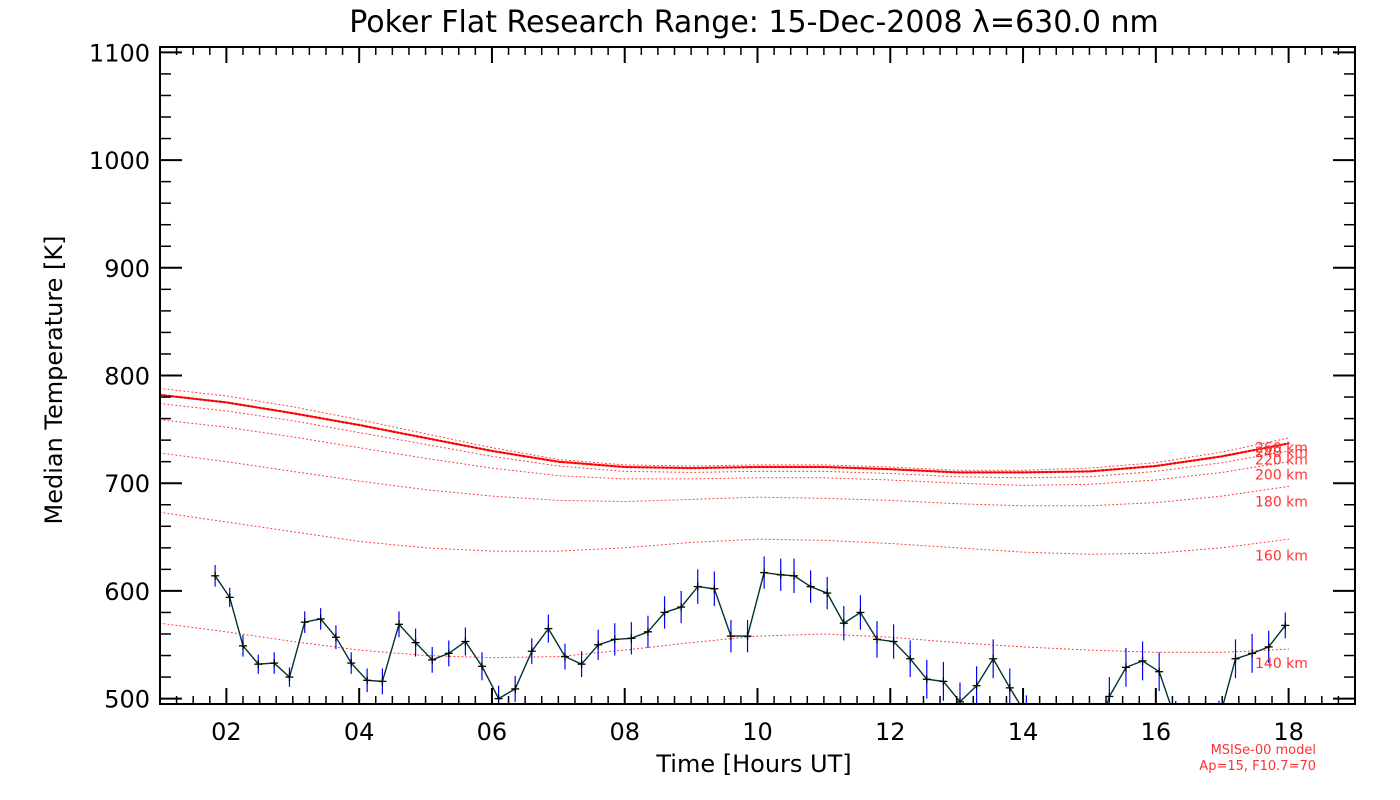 The image size is (1400, 800). Describe the element at coordinates (890, 732) in the screenshot. I see `x-tick-label: 12` at that location.